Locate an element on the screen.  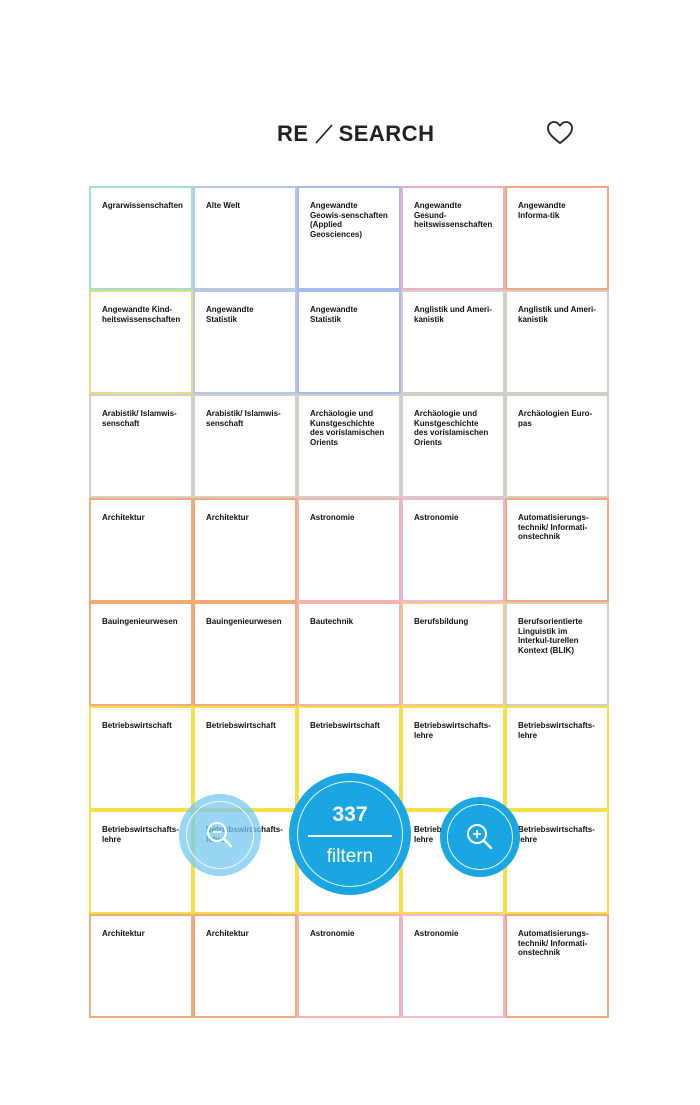
slash-icon is located at coordinates (323, 134).